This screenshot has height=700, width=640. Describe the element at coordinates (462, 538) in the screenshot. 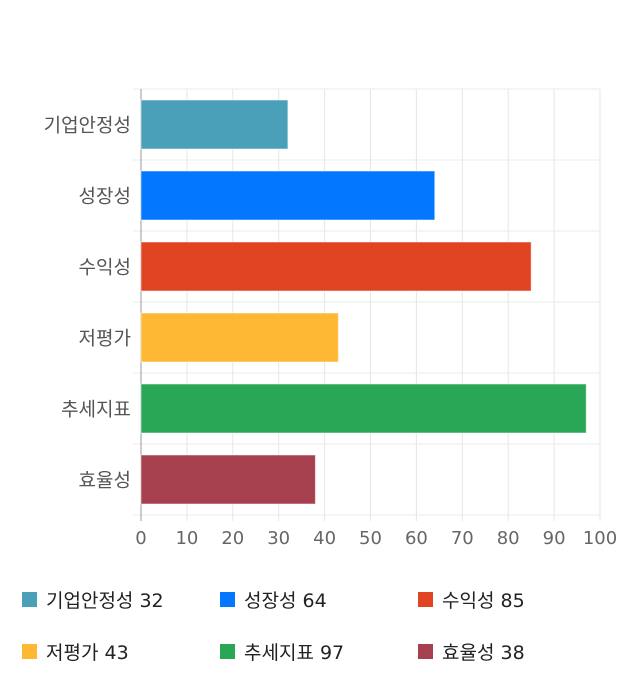

I see `x-tick-label: 70` at that location.